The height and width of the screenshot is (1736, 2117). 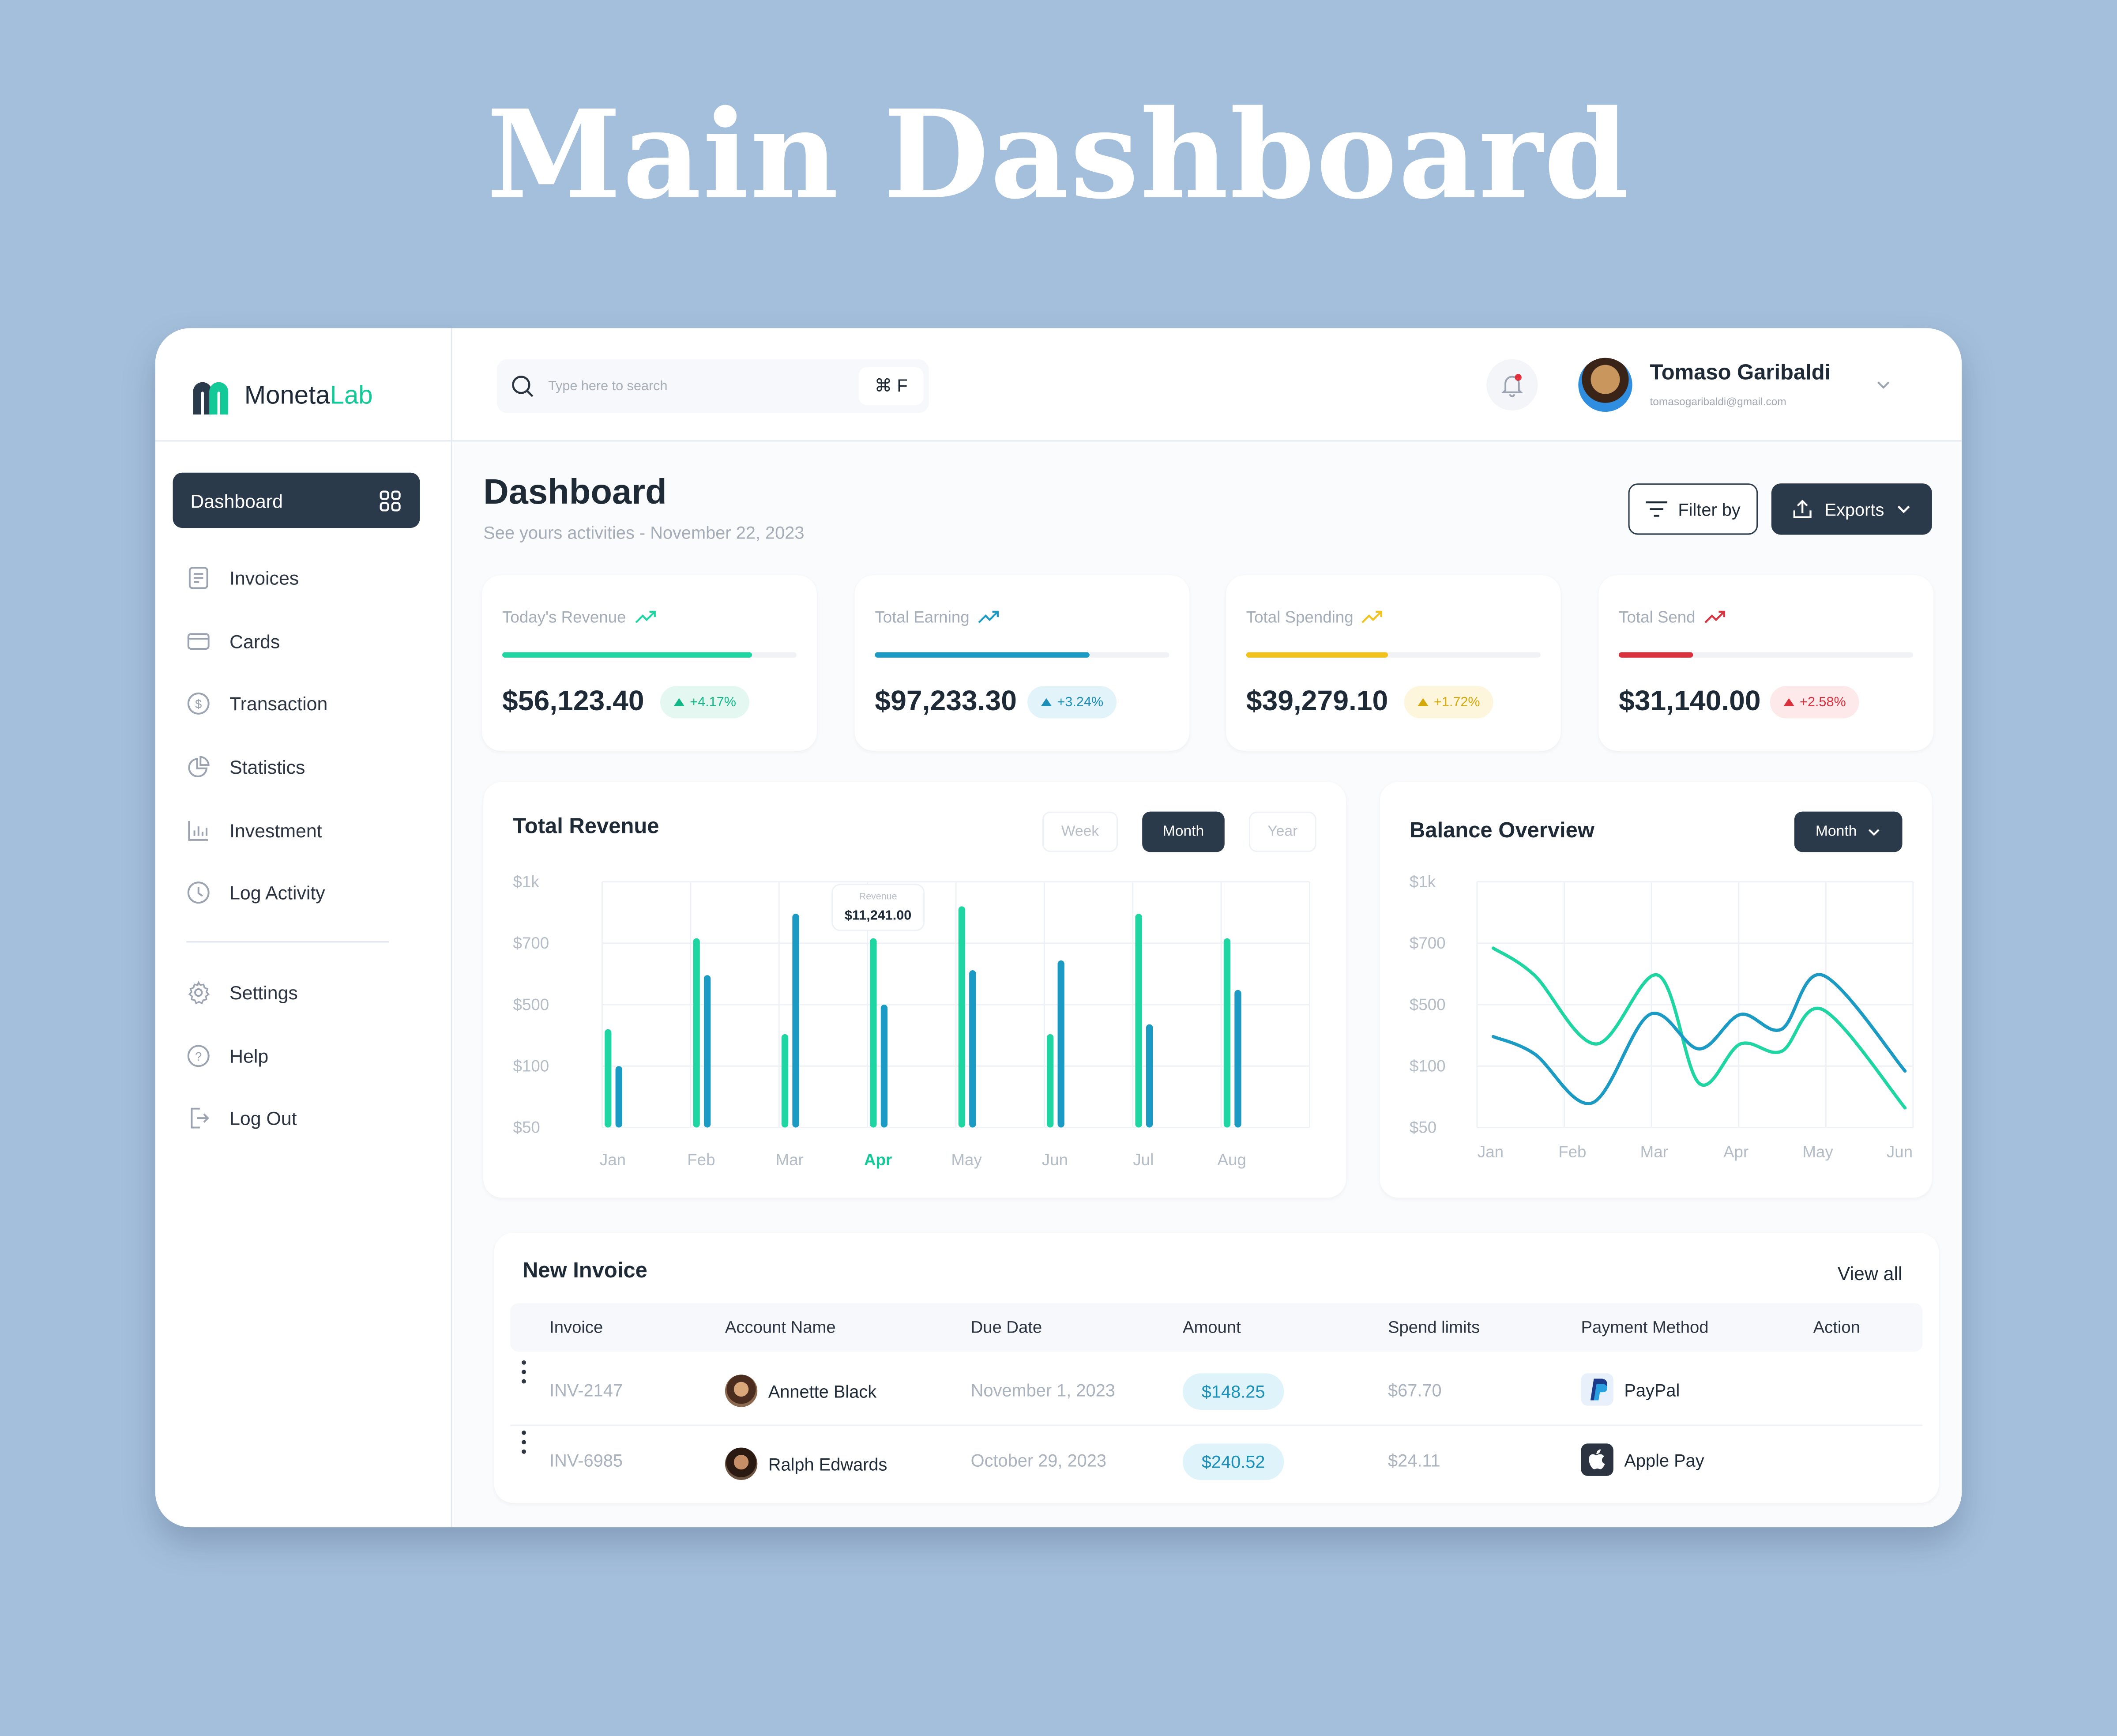 What do you see at coordinates (307, 767) in the screenshot?
I see `sidebar-item-statistics: Statistics` at bounding box center [307, 767].